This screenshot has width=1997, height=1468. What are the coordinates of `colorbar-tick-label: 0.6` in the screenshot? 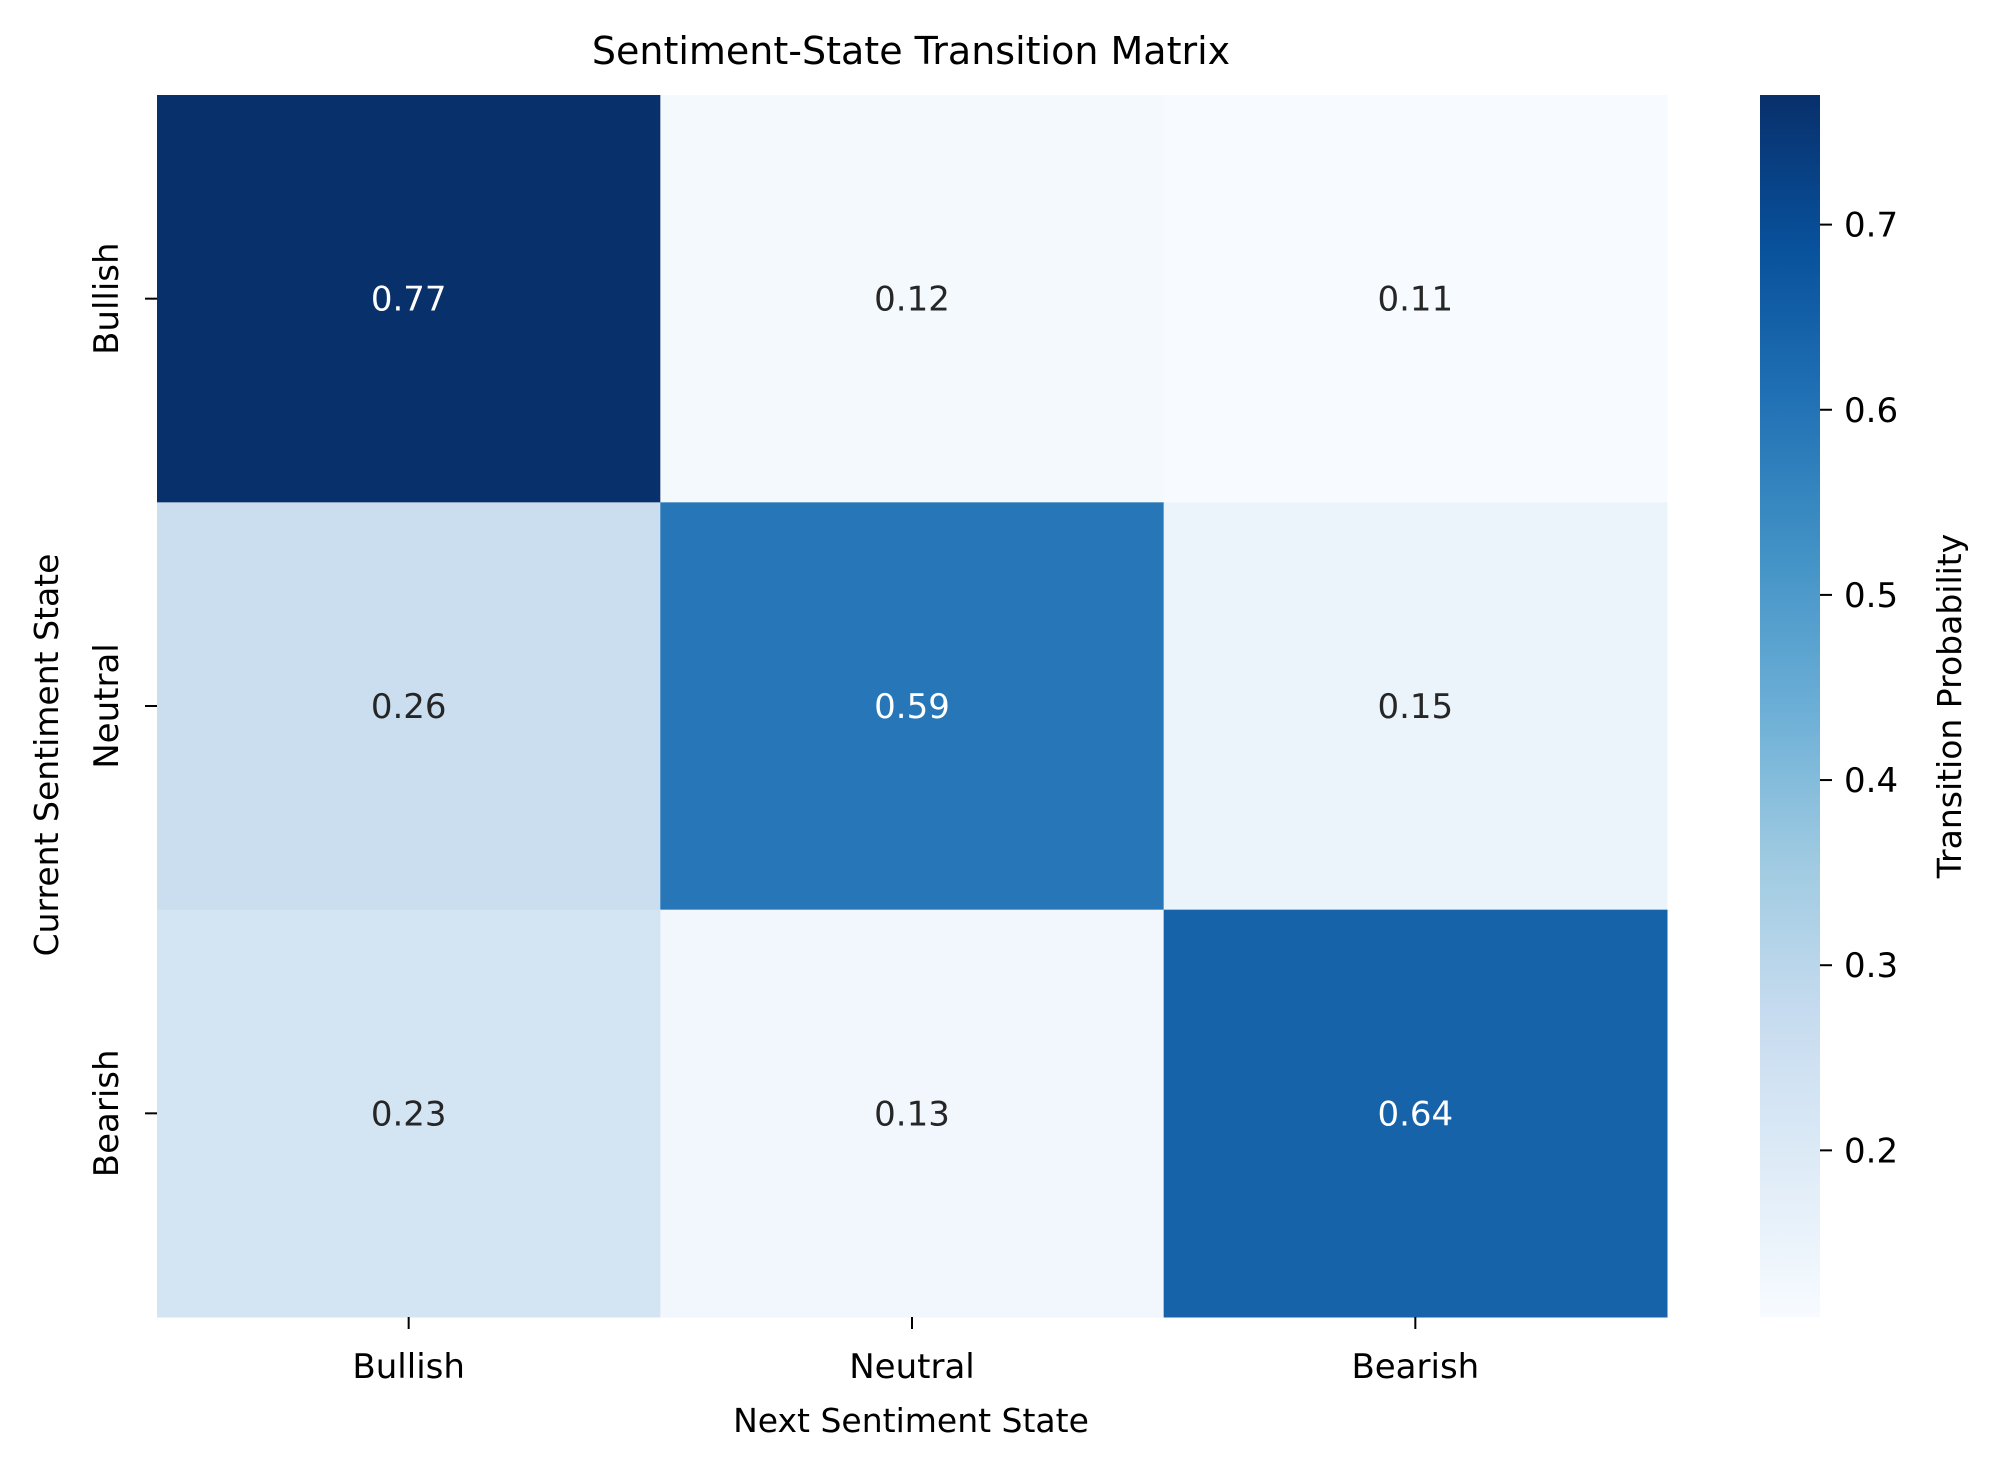 It's located at (1871, 411).